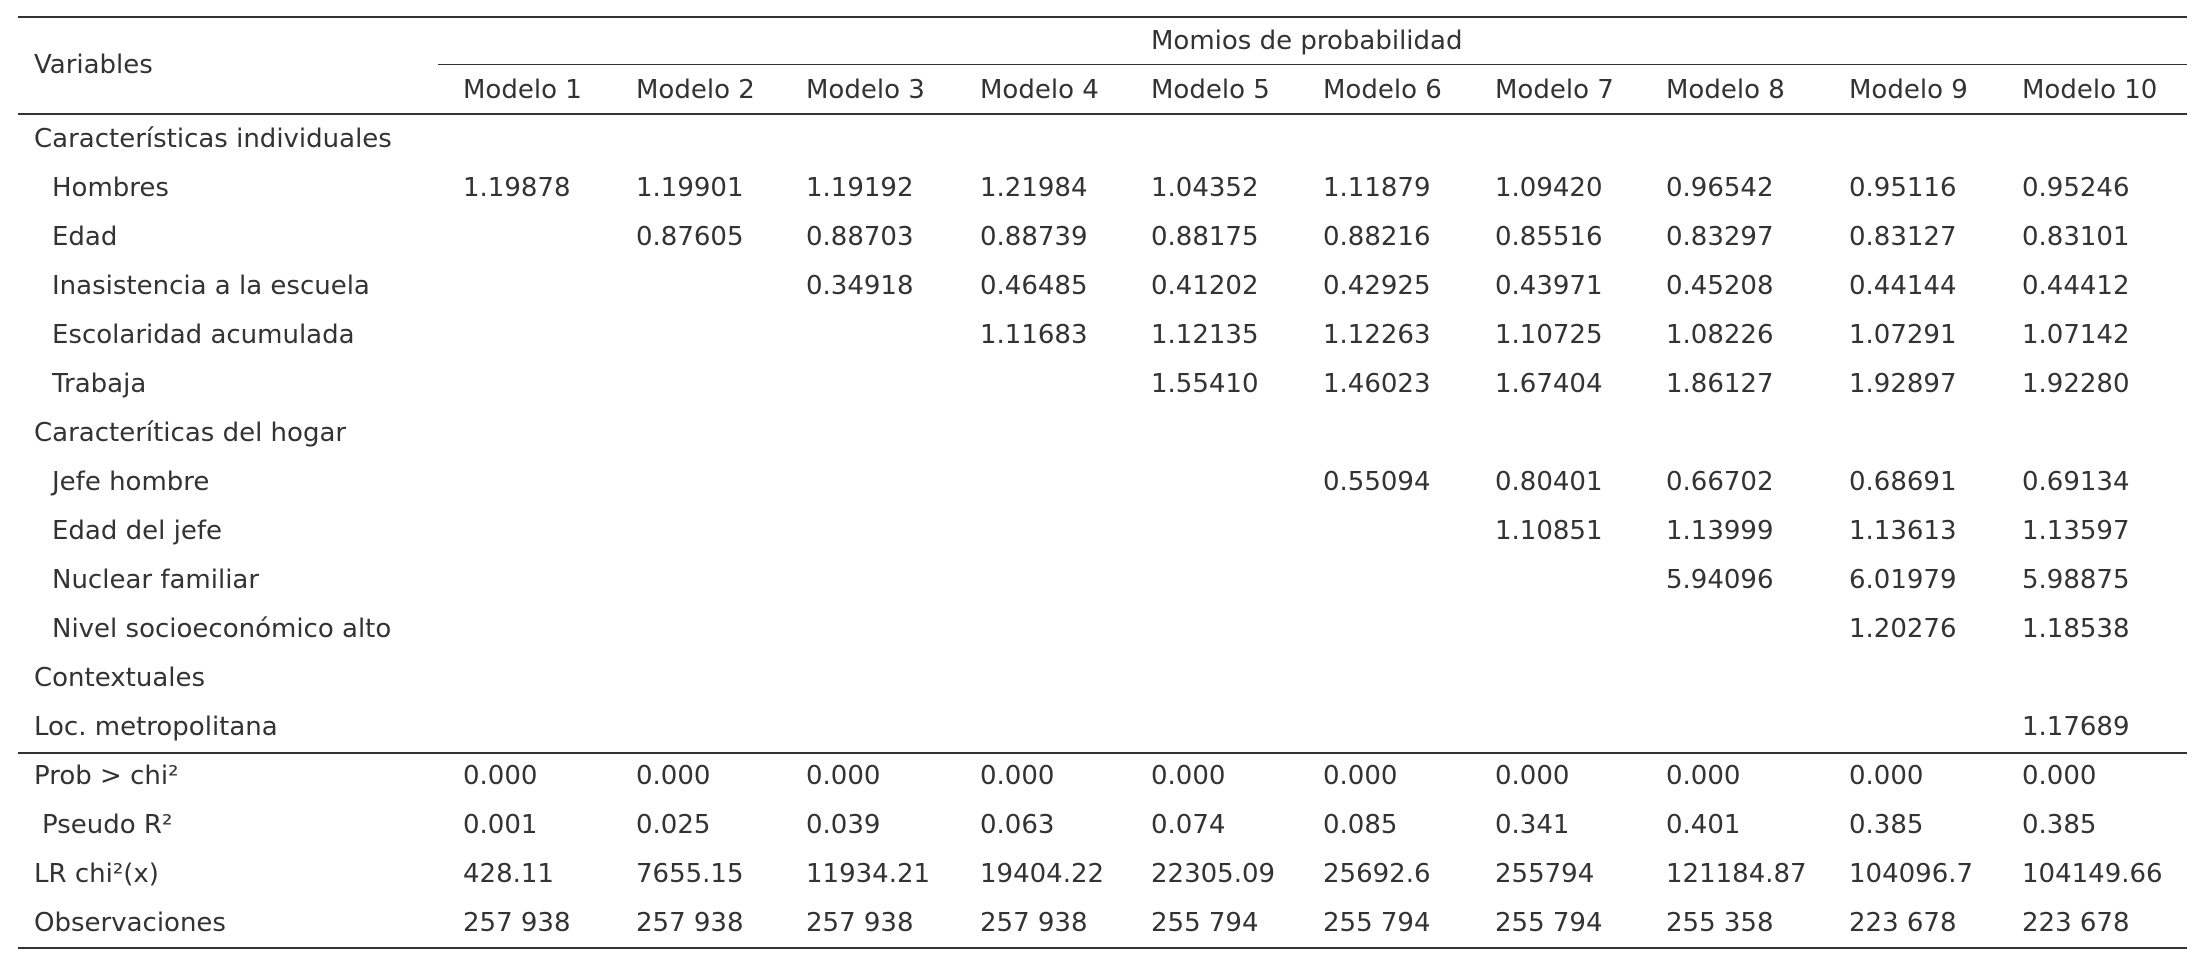  I want to click on cell: 0.96542, so click(1720, 188).